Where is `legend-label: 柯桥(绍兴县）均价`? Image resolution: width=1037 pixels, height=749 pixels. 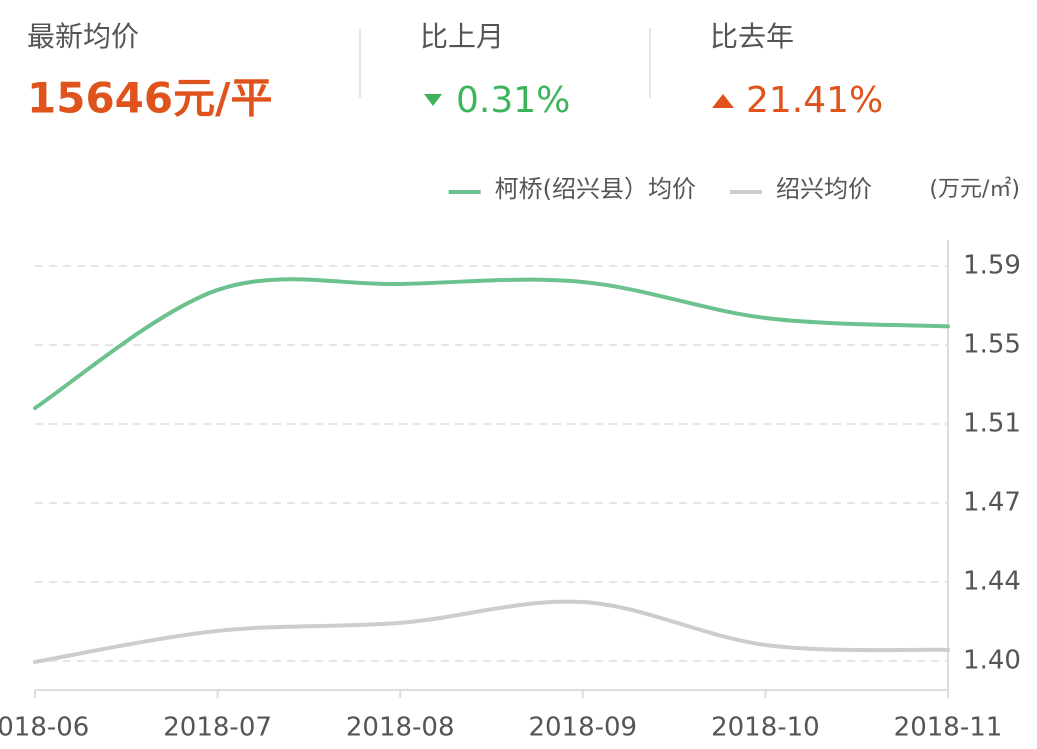
legend-label: 柯桥(绍兴县）均价 is located at coordinates (595, 189).